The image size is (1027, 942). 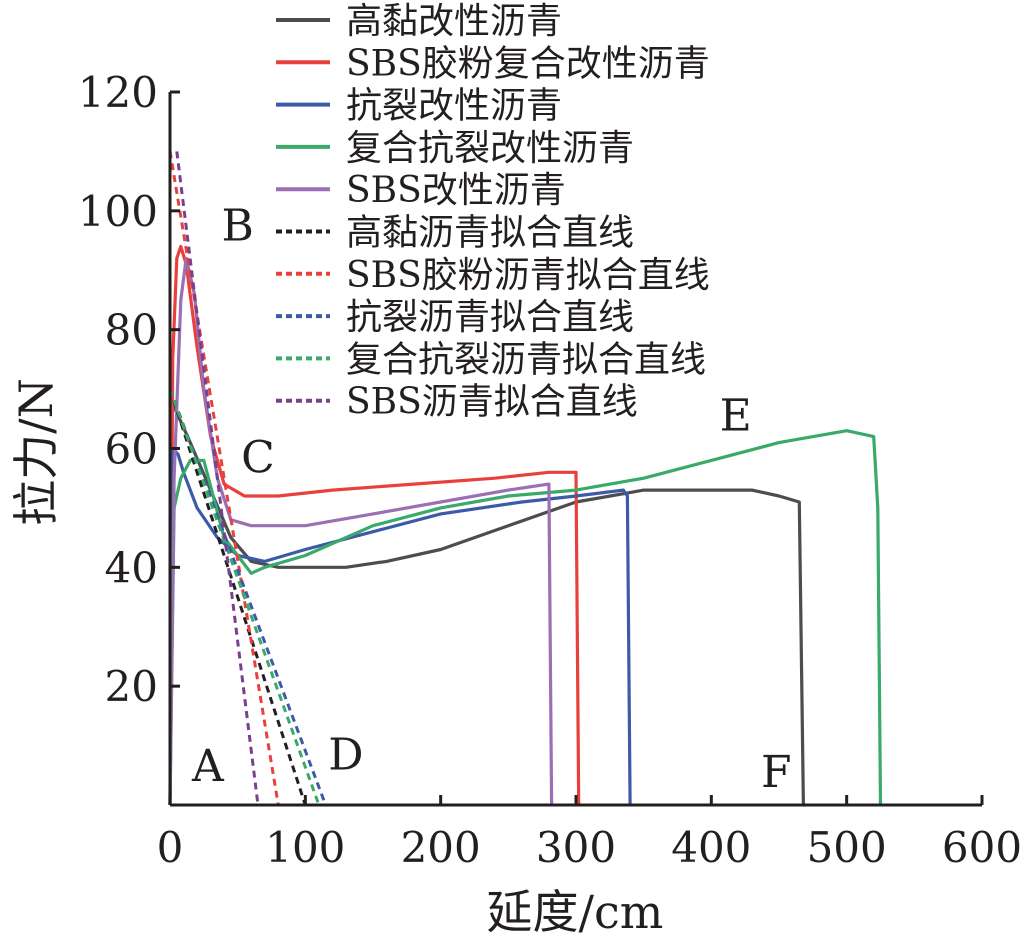 What do you see at coordinates (131, 686) in the screenshot?
I see `y-tick-label: 20` at bounding box center [131, 686].